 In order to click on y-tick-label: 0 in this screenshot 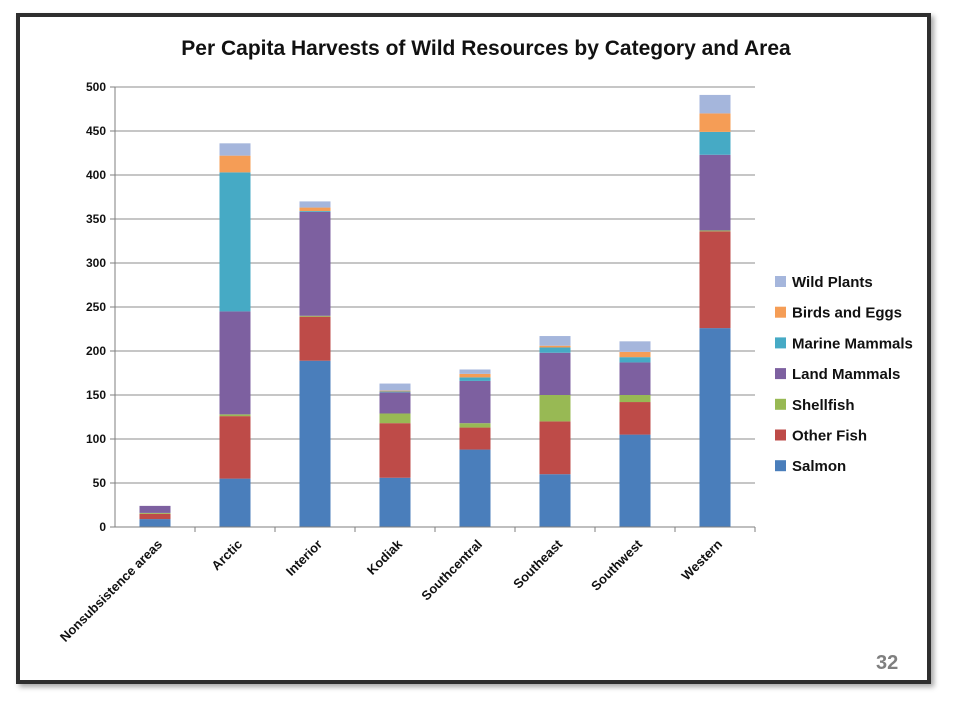, I will do `click(102, 527)`.